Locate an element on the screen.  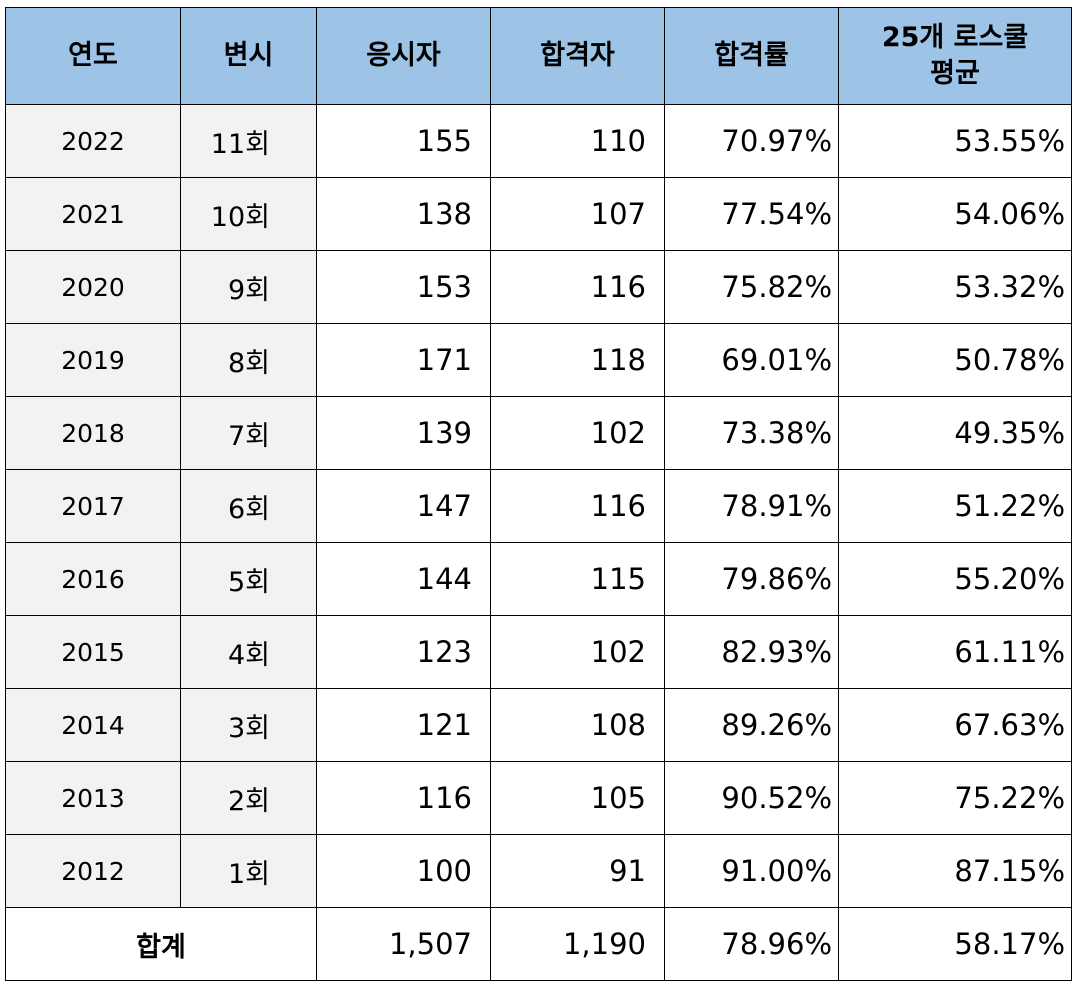
header-passers: 합격자 is located at coordinates (577, 56).